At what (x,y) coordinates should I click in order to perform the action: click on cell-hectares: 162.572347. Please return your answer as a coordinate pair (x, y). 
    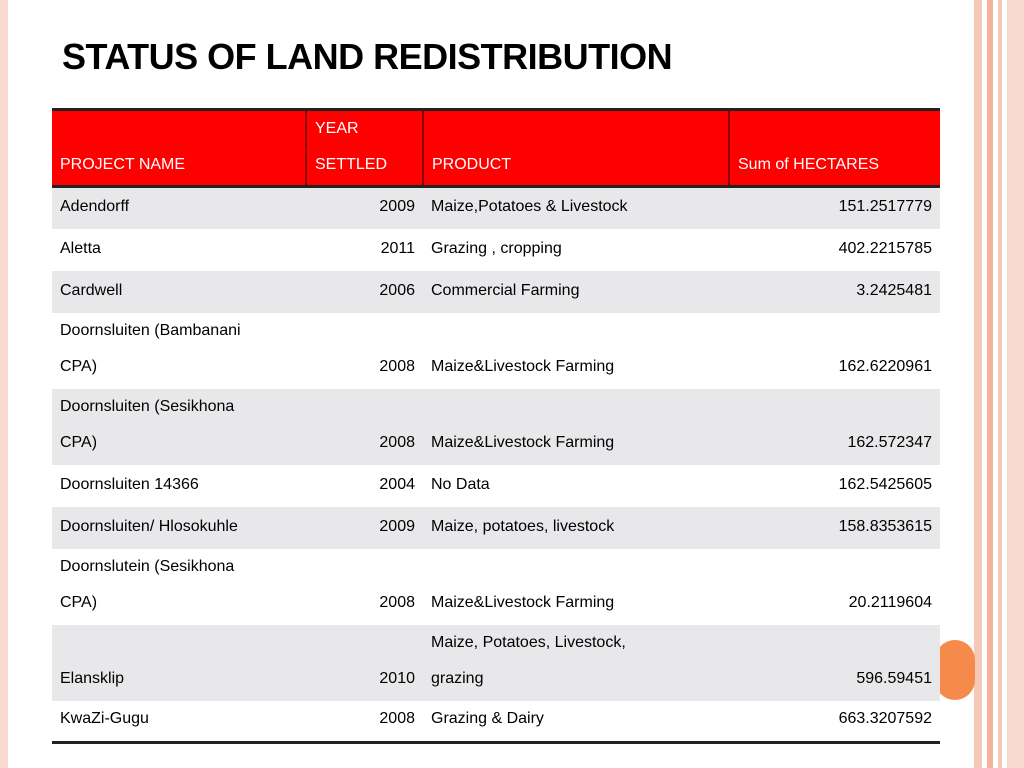
    Looking at the image, I should click on (834, 427).